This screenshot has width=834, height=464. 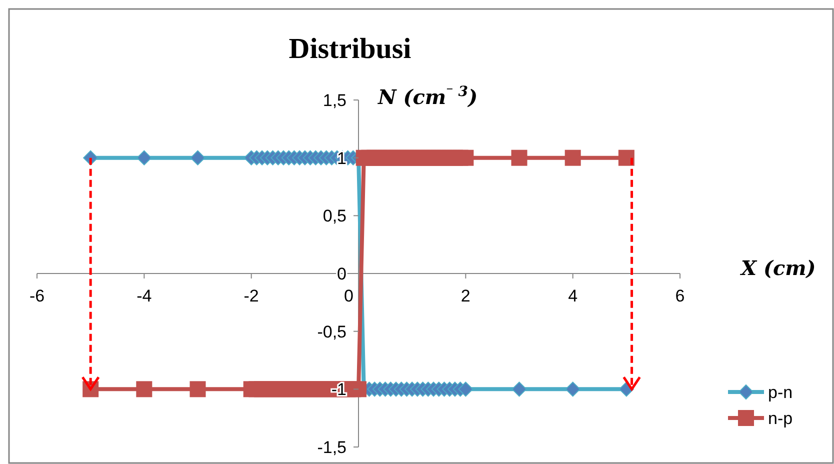 What do you see at coordinates (573, 296) in the screenshot?
I see `x-tick-label: 4` at bounding box center [573, 296].